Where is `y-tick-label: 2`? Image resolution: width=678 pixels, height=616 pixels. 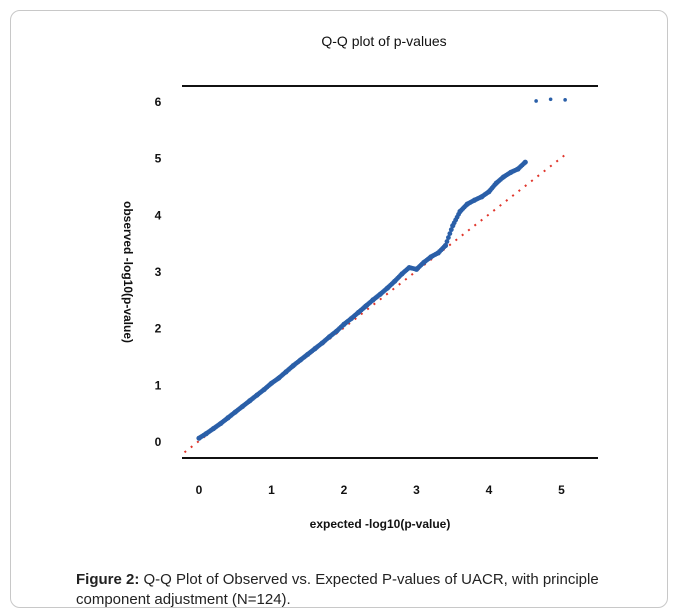
y-tick-label: 2 is located at coordinates (158, 329).